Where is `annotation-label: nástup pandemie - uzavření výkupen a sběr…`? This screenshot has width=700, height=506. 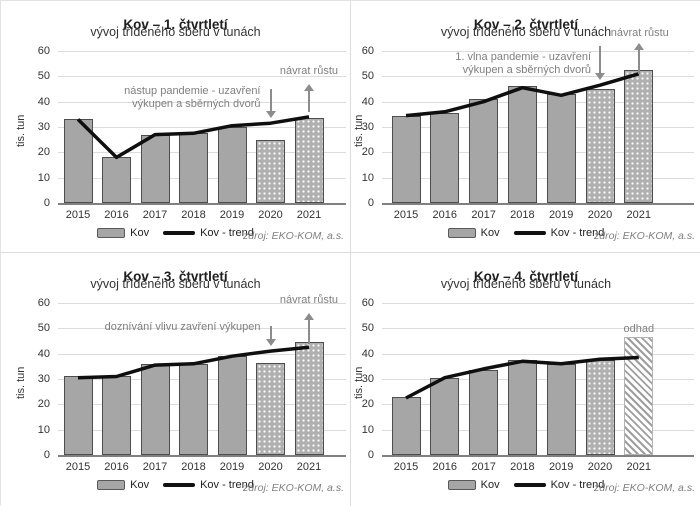 annotation-label: nástup pandemie - uzavření výkupen a sběr… is located at coordinates (192, 97).